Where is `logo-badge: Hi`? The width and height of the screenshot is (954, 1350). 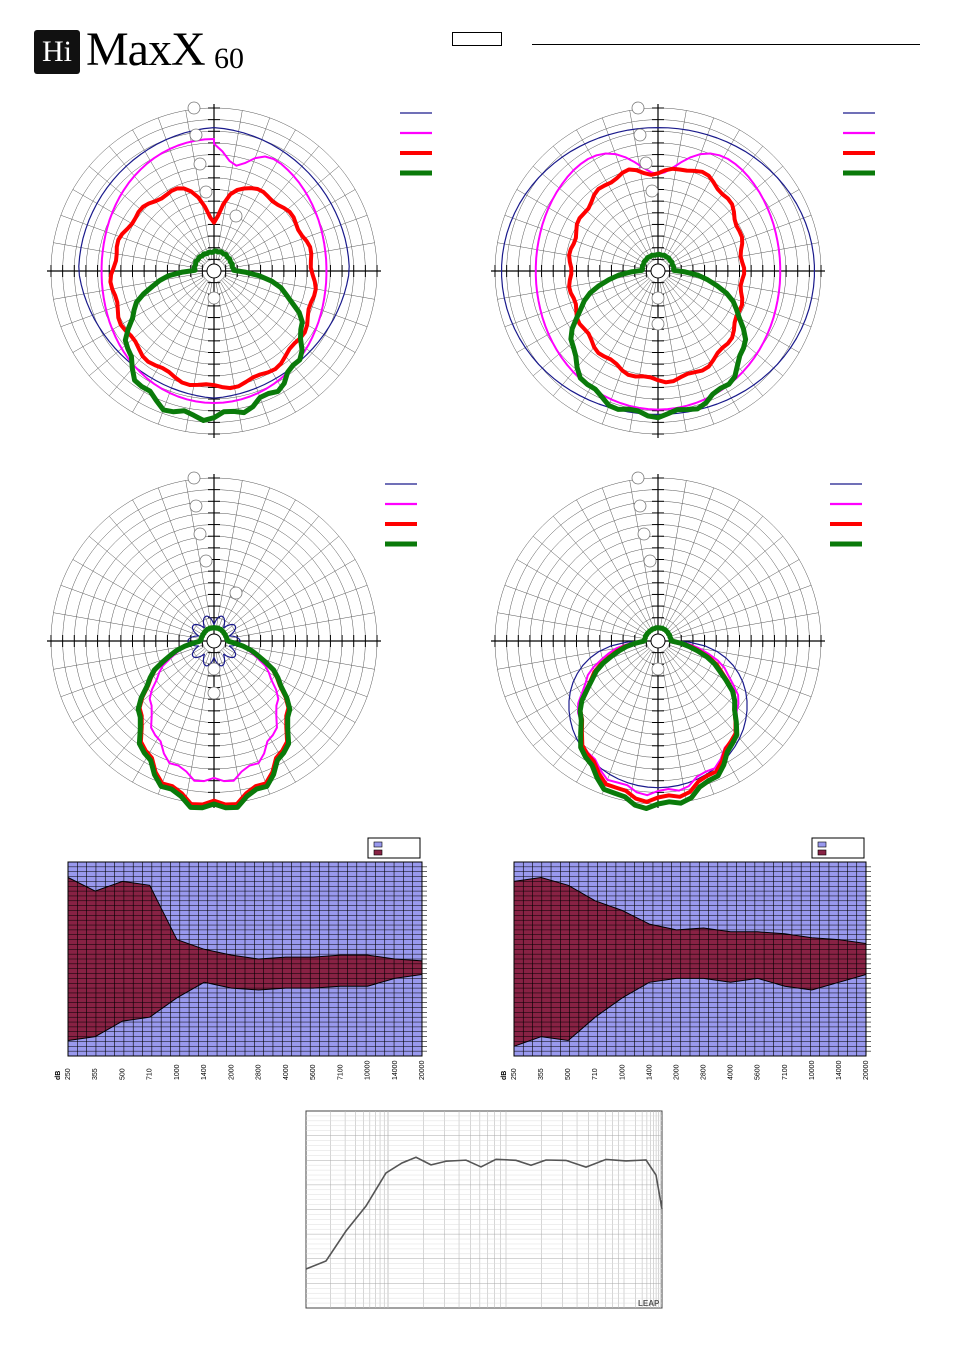
logo-badge: Hi is located at coordinates (57, 52).